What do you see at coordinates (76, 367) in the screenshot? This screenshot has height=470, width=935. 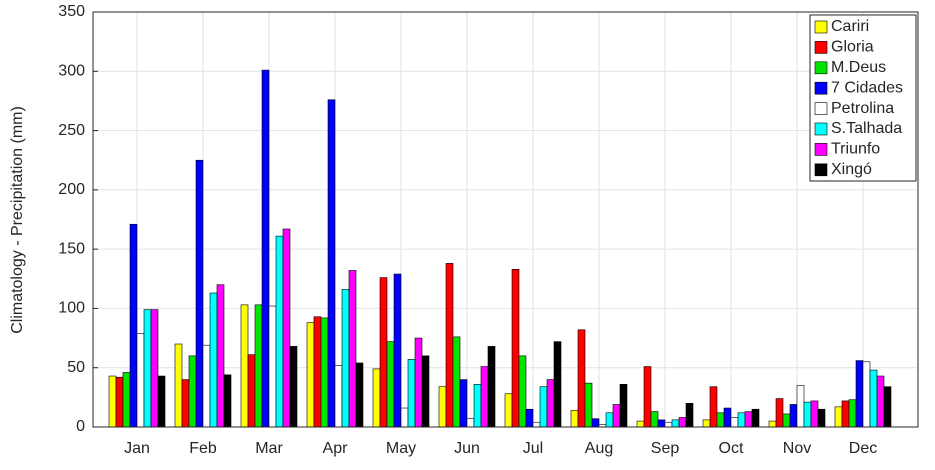 I see `y-tick-label: 50` at bounding box center [76, 367].